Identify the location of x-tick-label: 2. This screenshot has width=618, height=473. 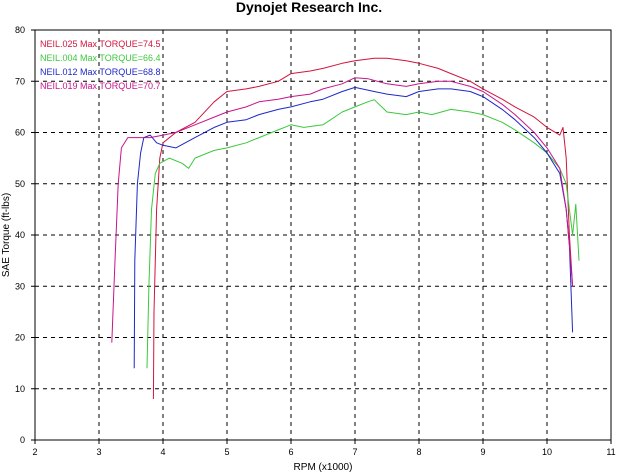
(34, 452).